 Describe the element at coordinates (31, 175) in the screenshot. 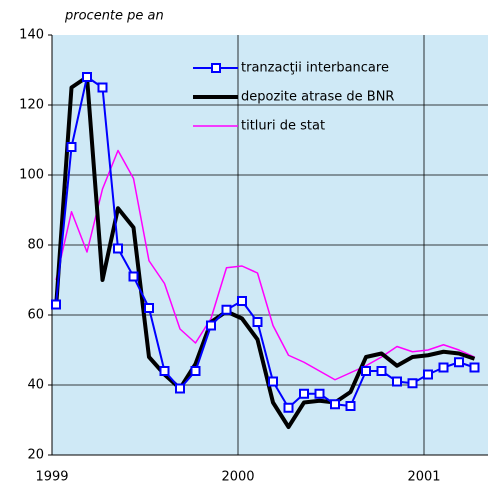

I see `y-tick-label: 100` at that location.